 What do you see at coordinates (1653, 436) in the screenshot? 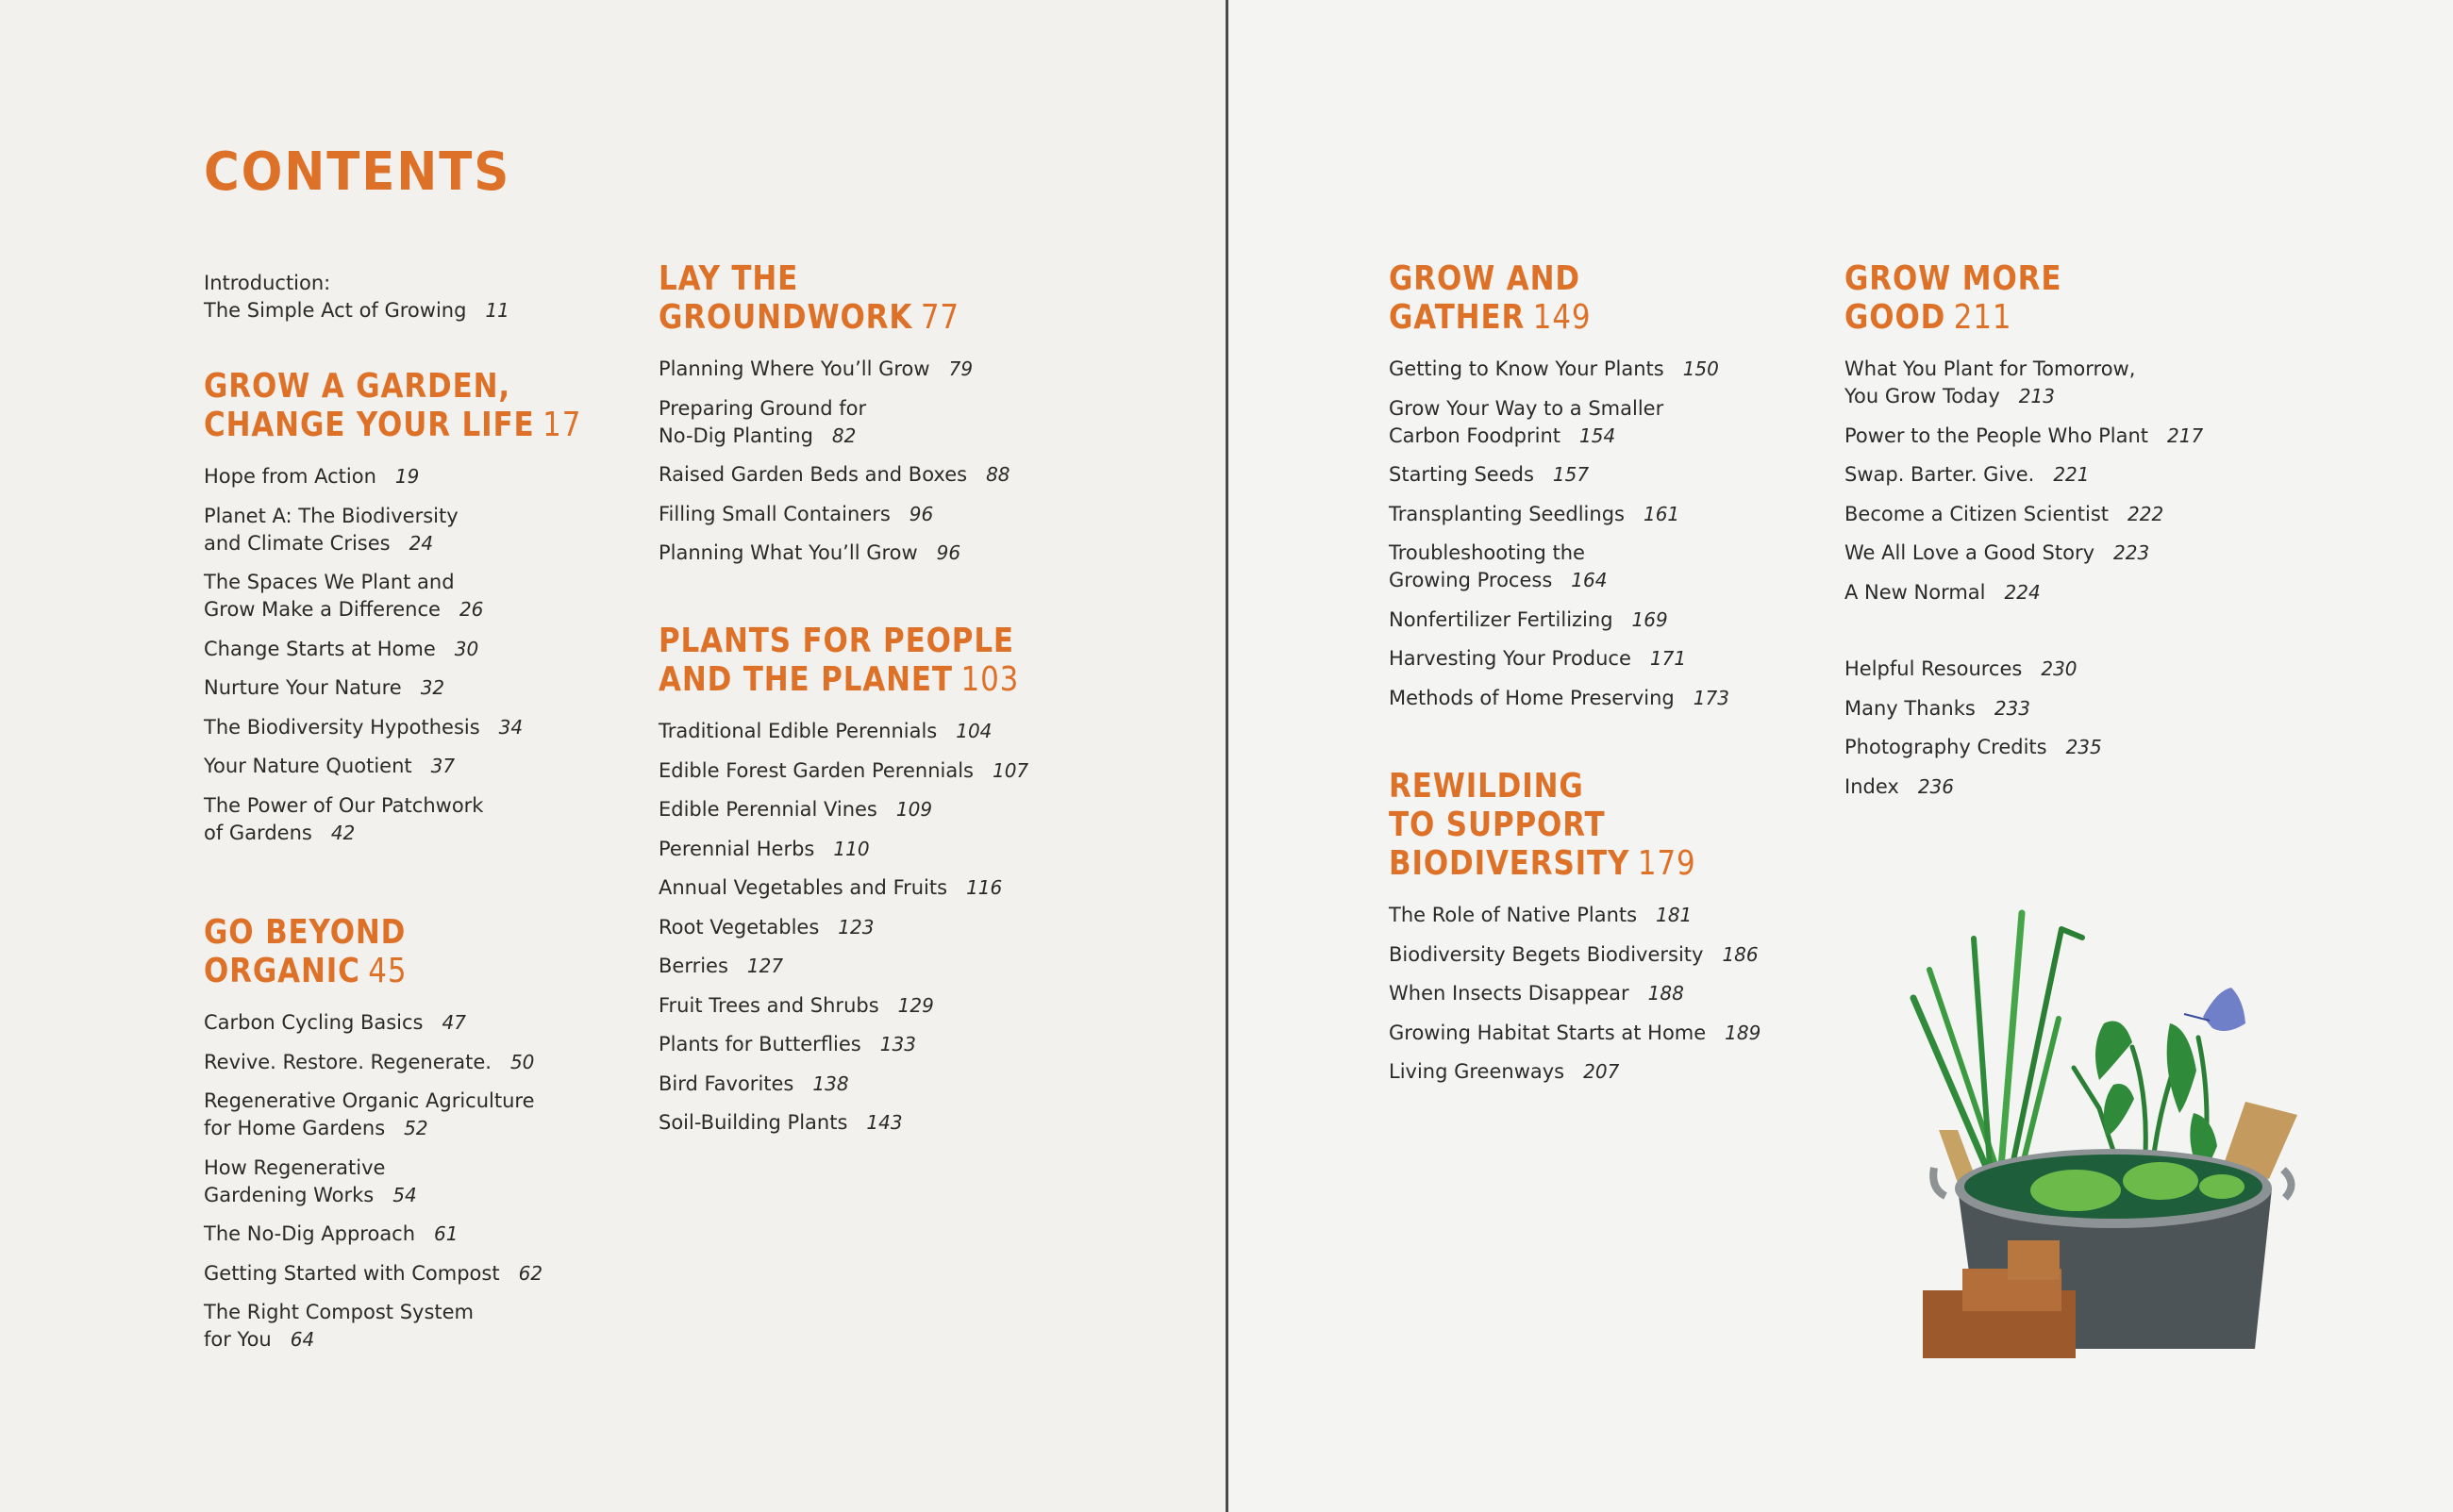
I see `entry-line: Carbon Foodprint 154` at bounding box center [1653, 436].